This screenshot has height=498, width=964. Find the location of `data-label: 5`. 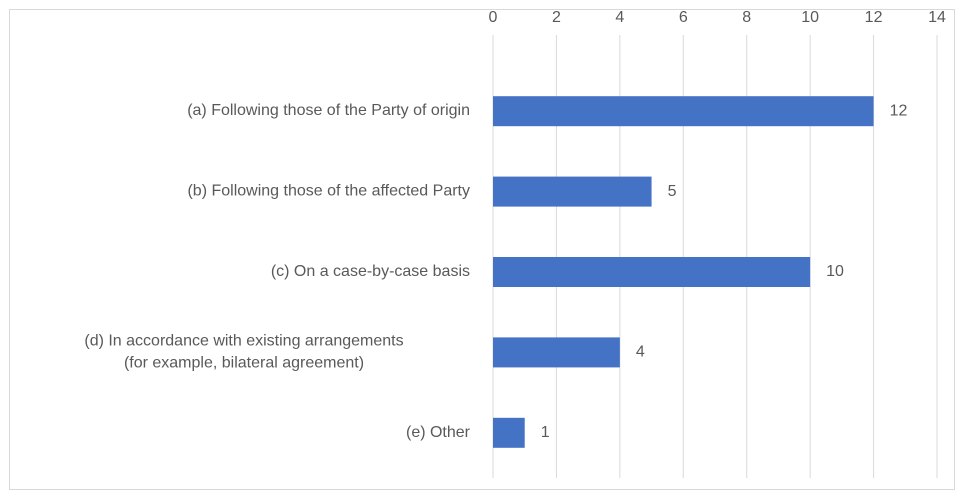

data-label: 5 is located at coordinates (672, 191).